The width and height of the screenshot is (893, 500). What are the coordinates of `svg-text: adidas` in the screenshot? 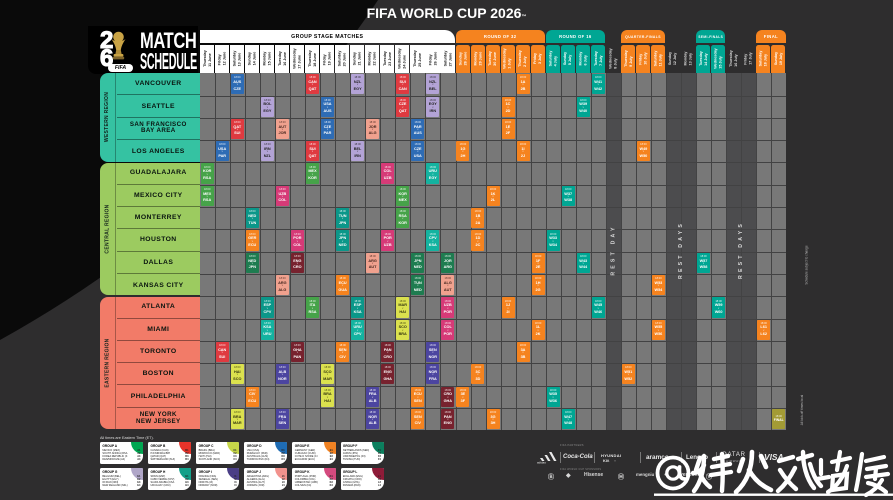 It's located at (541, 462).